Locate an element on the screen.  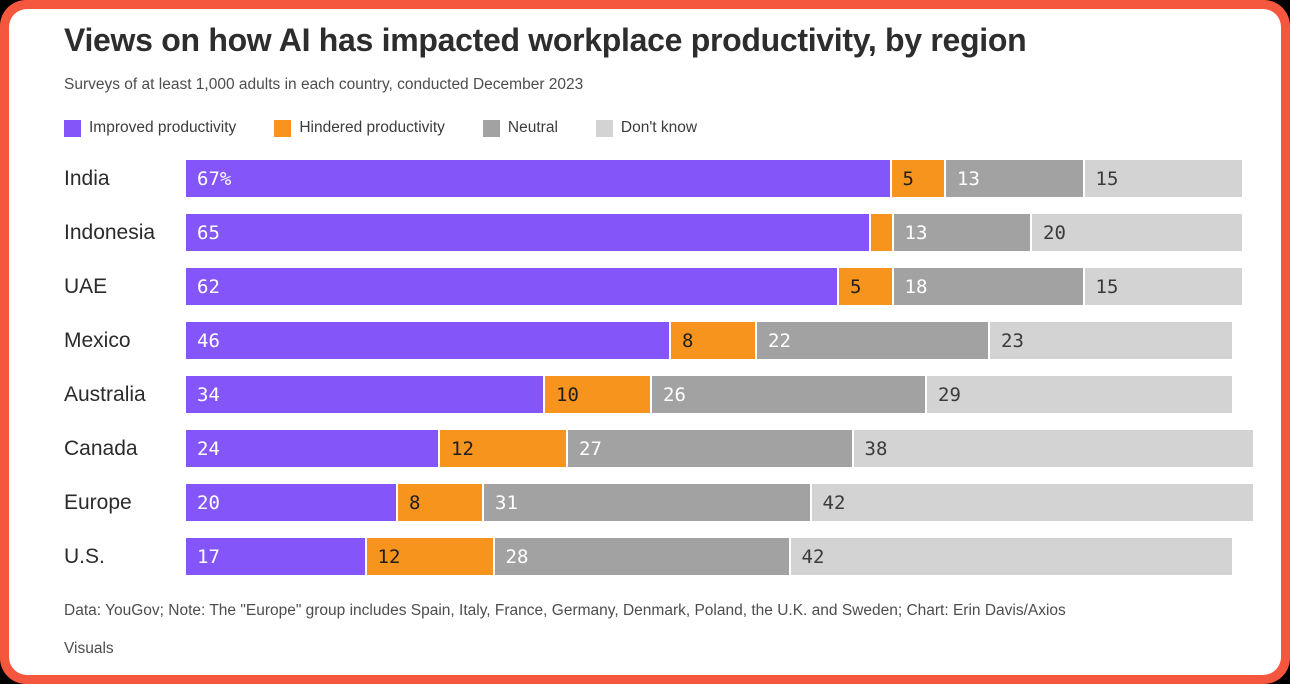
country-label: Australia is located at coordinates (105, 394).